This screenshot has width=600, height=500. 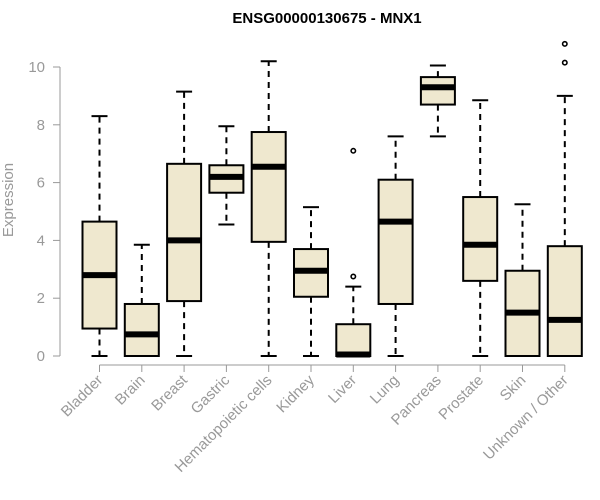 I want to click on x-tick-label: Prostate, so click(x=461, y=398).